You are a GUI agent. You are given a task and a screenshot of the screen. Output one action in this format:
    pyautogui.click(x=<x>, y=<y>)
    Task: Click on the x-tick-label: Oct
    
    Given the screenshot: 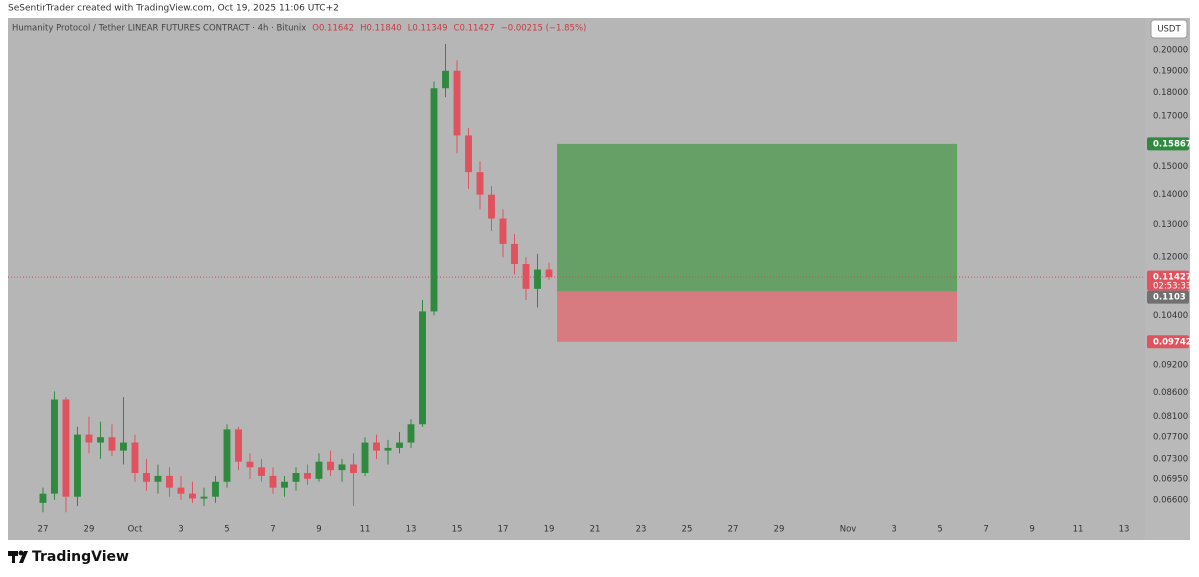 What is the action you would take?
    pyautogui.click(x=135, y=530)
    